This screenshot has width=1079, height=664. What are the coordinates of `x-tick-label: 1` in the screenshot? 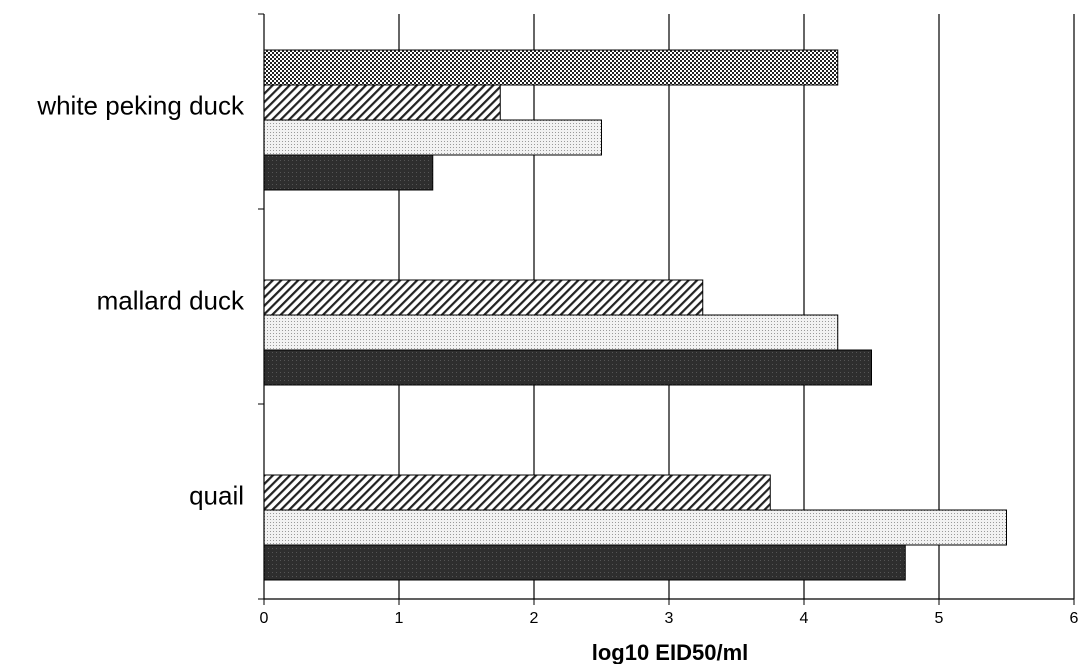 It's located at (399, 618).